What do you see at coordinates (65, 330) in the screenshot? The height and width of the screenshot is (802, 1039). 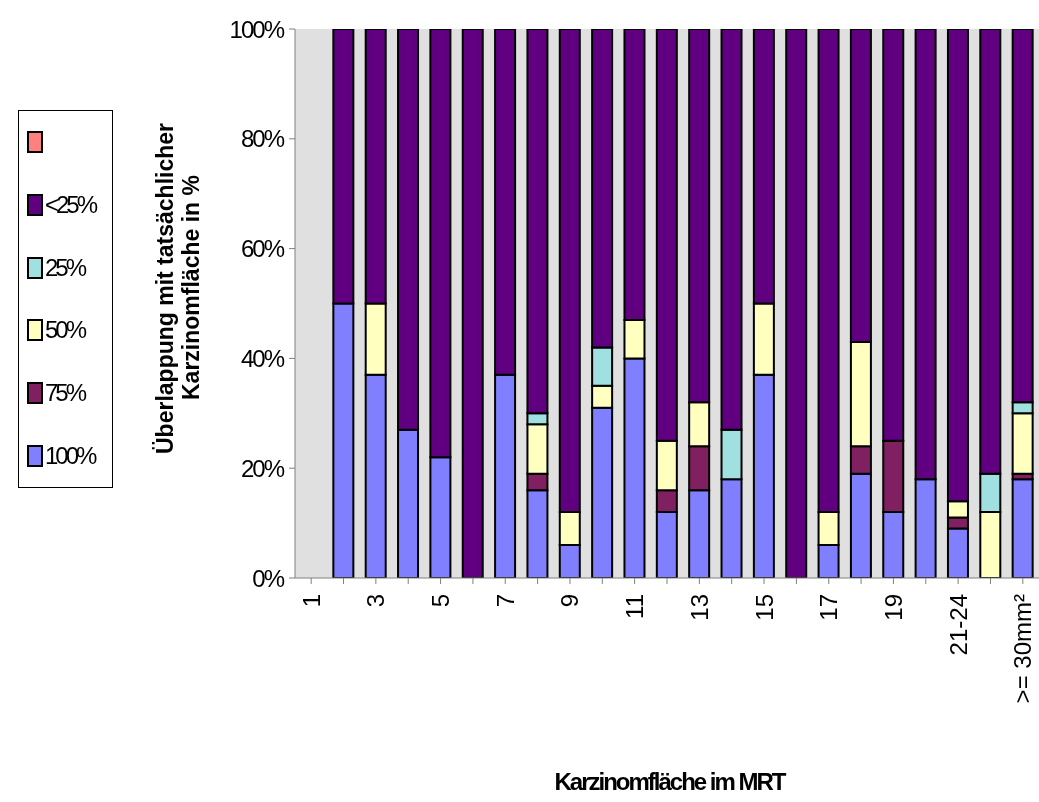 I see `legend-label: 50%` at bounding box center [65, 330].